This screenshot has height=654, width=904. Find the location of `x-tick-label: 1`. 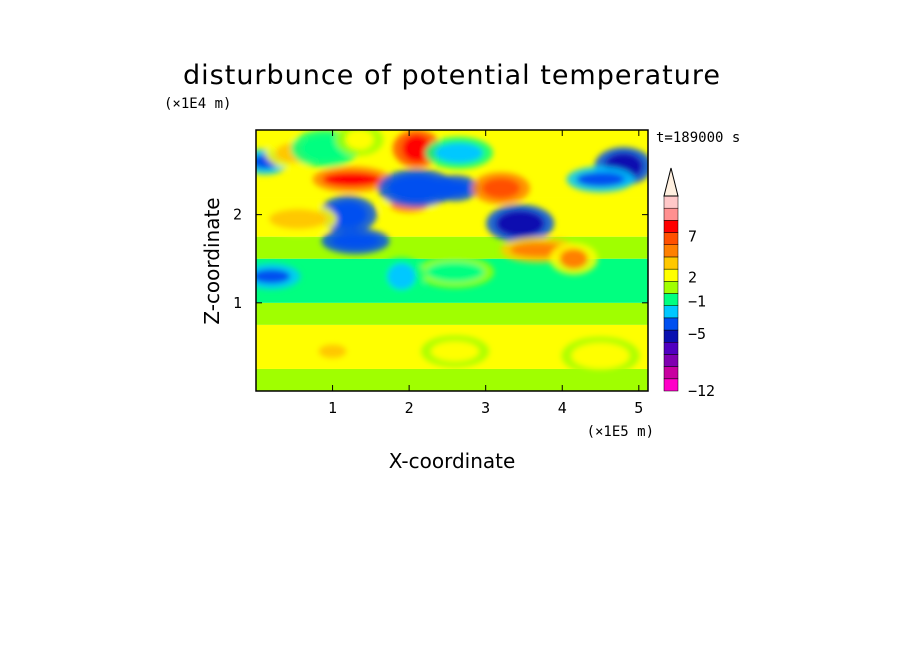

x-tick-label: 1 is located at coordinates (332, 408).